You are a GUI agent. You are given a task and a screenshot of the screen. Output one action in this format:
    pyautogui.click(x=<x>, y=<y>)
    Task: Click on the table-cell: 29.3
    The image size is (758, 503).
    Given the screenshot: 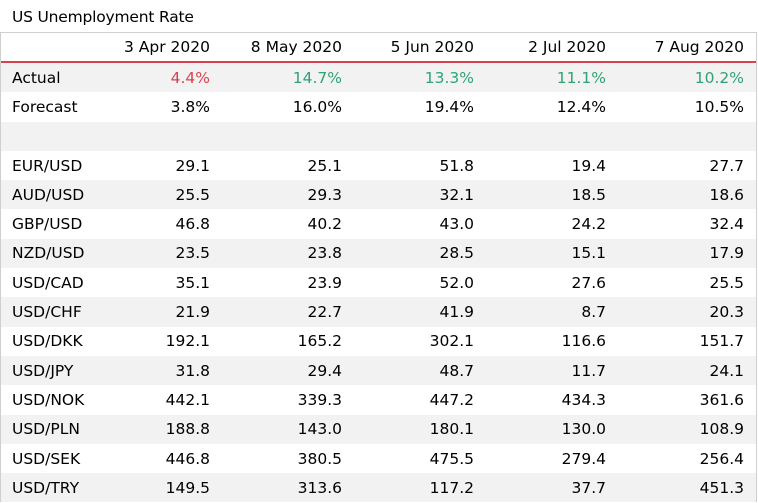 What is the action you would take?
    pyautogui.click(x=288, y=195)
    